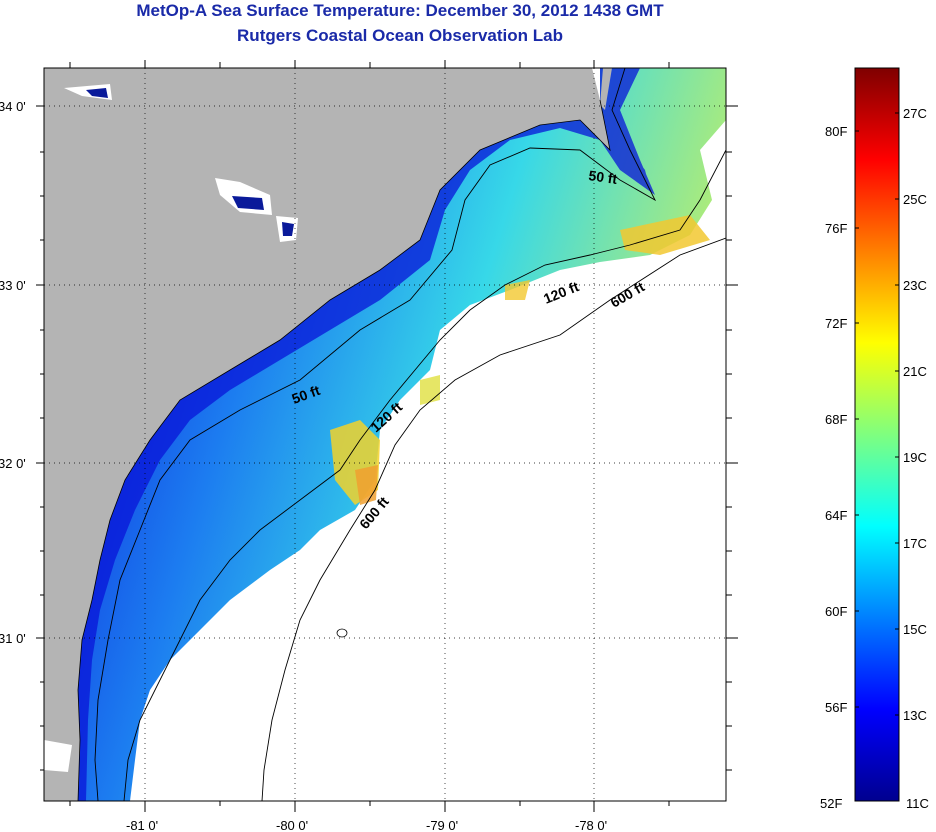  What do you see at coordinates (13, 638) in the screenshot?
I see `lat-label: 31 0'` at bounding box center [13, 638].